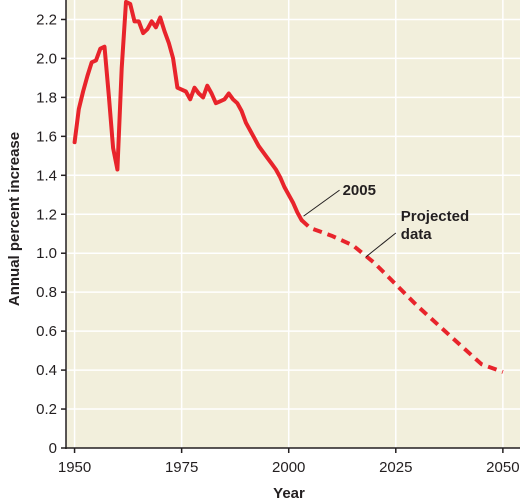  What do you see at coordinates (46, 97) in the screenshot?
I see `y-tick-label: 1.8` at bounding box center [46, 97].